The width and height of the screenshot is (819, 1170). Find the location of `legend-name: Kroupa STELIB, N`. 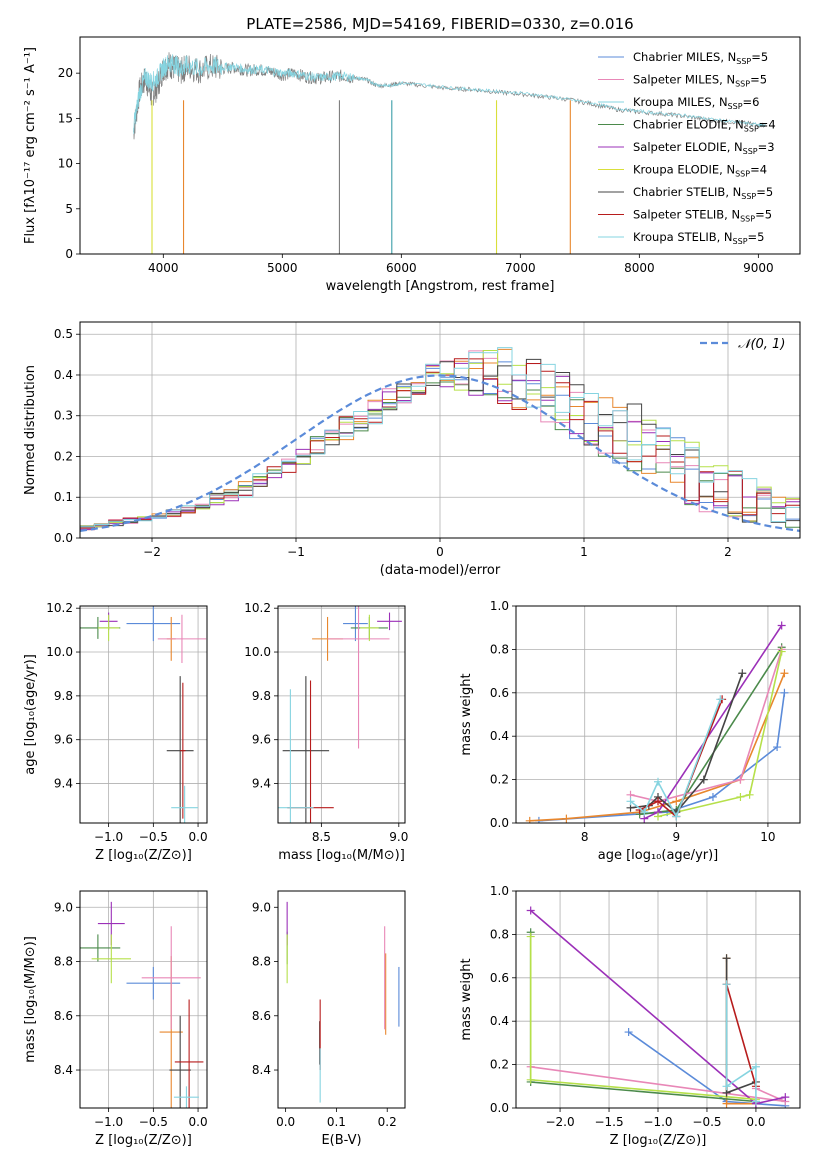

legend-name: Kroupa STELIB, N is located at coordinates (683, 237).